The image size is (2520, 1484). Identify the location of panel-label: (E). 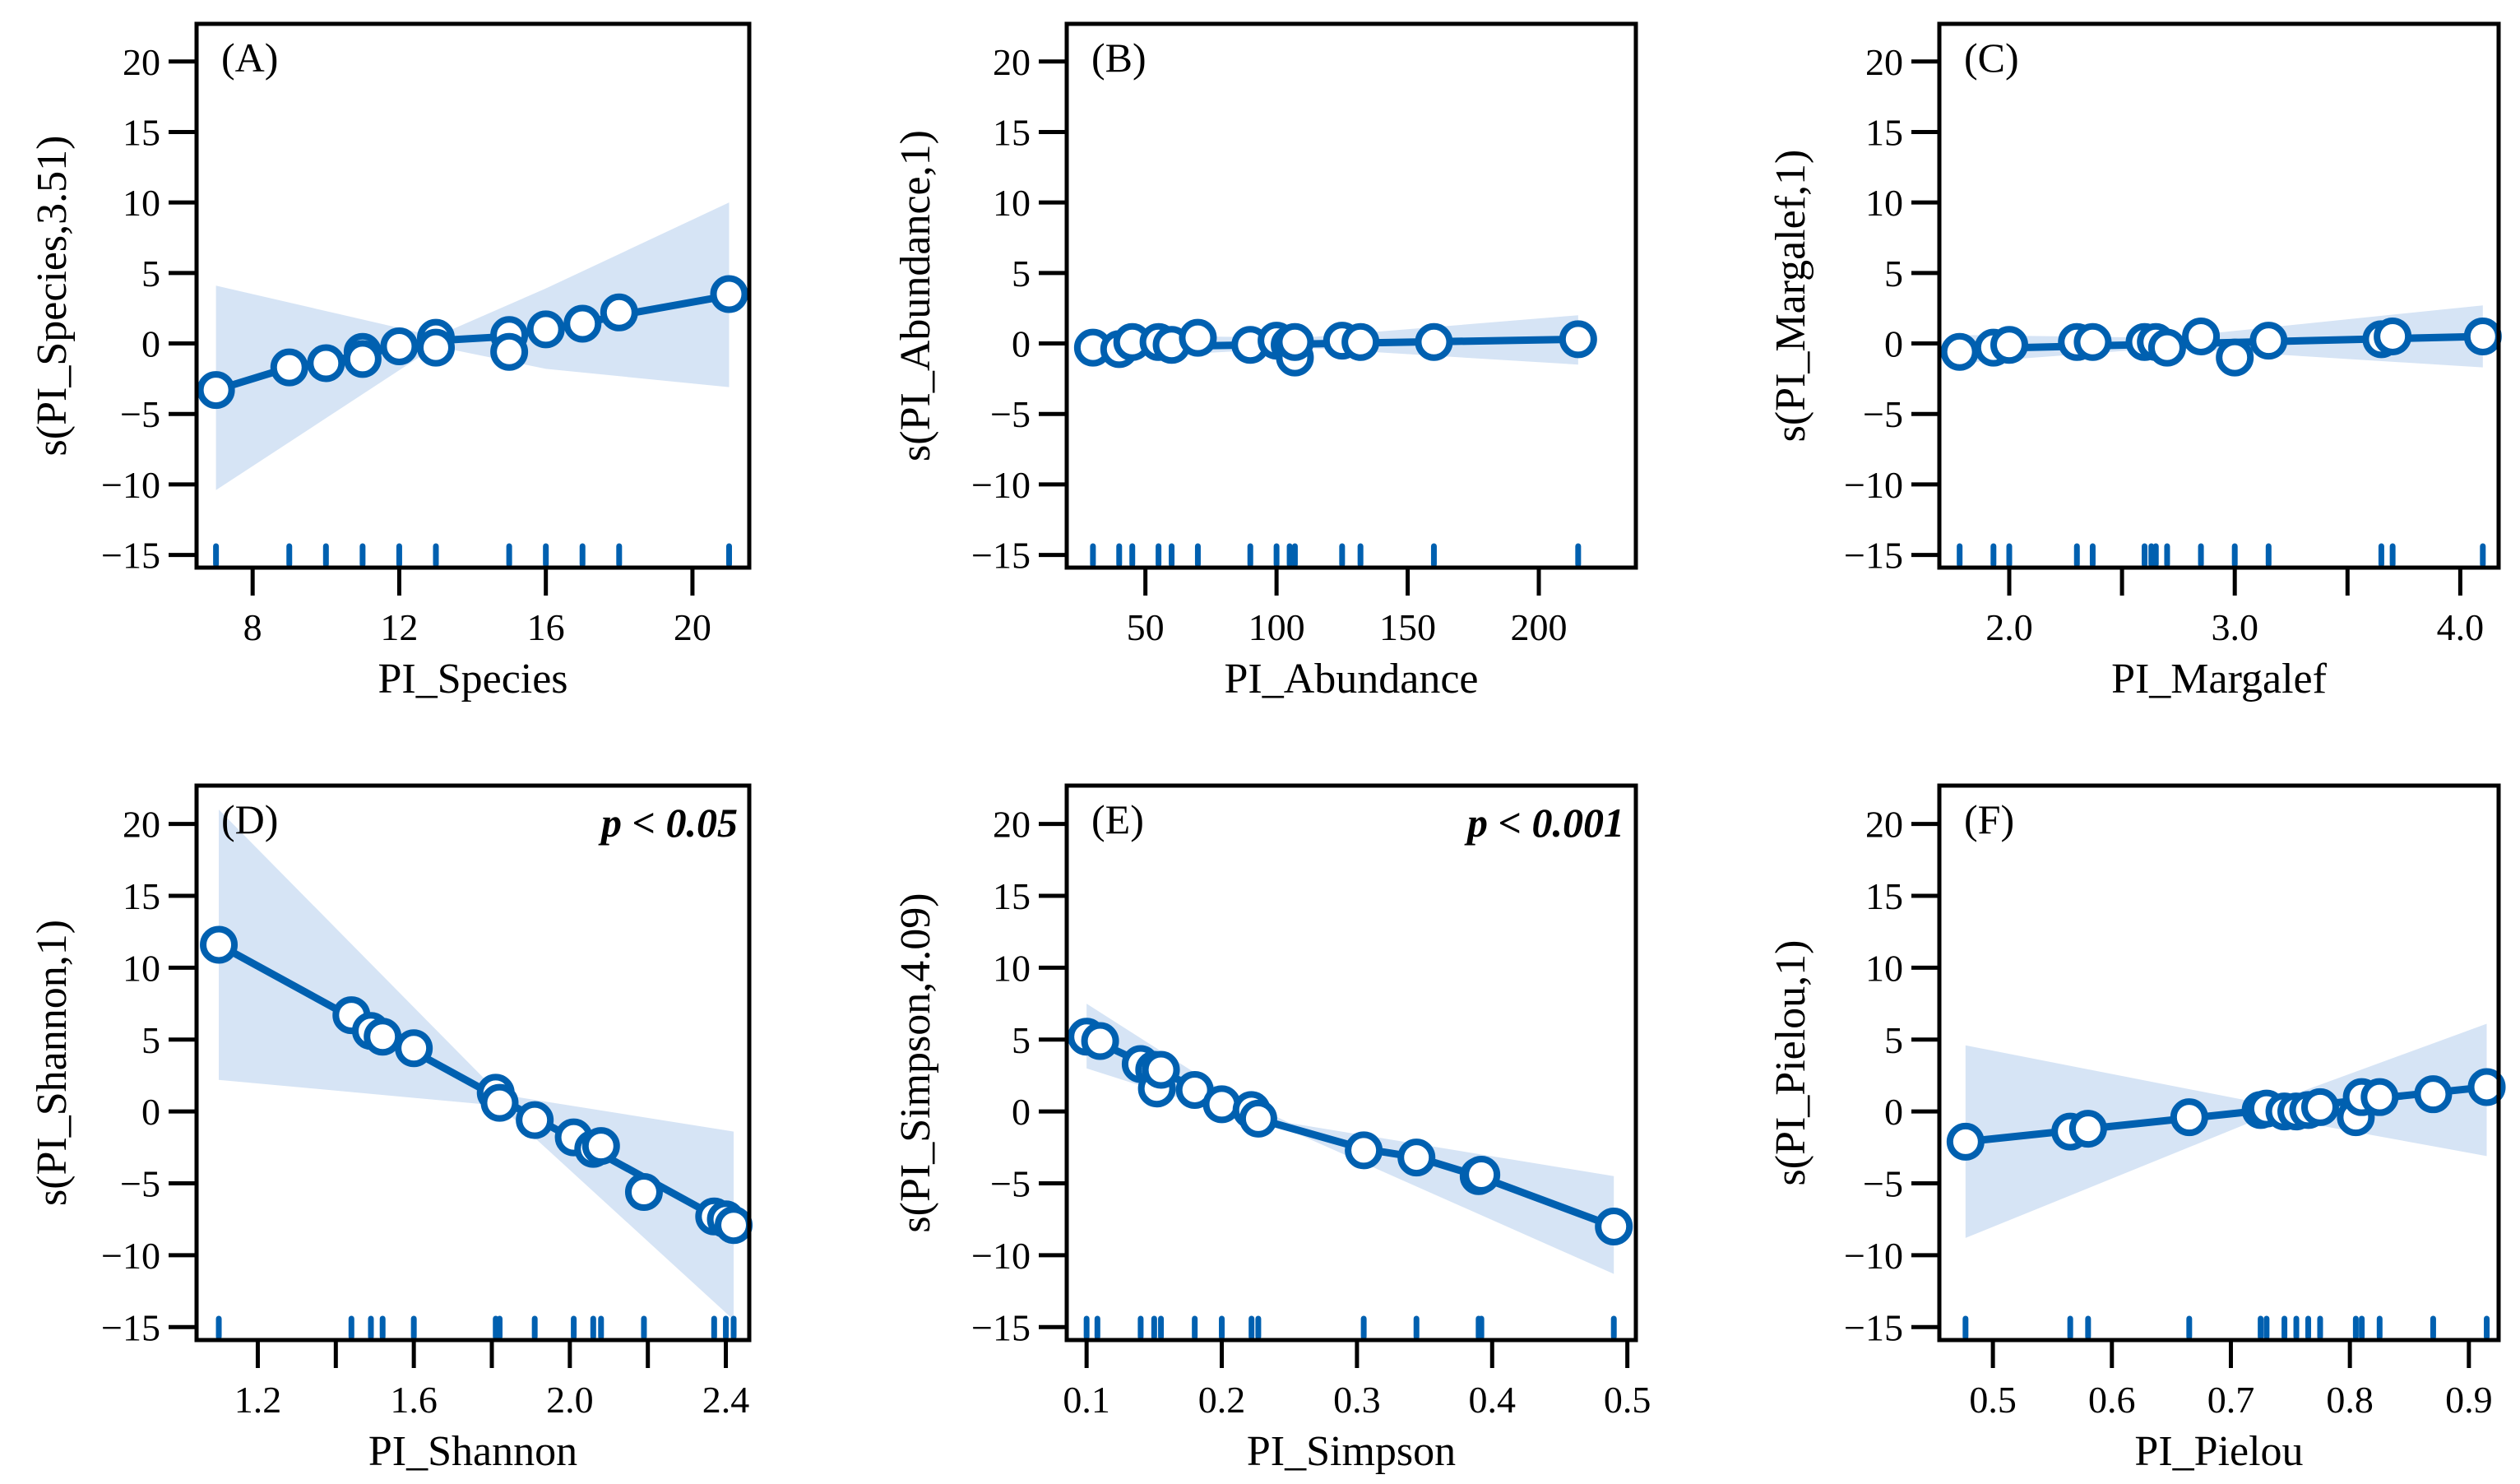
(1117, 819).